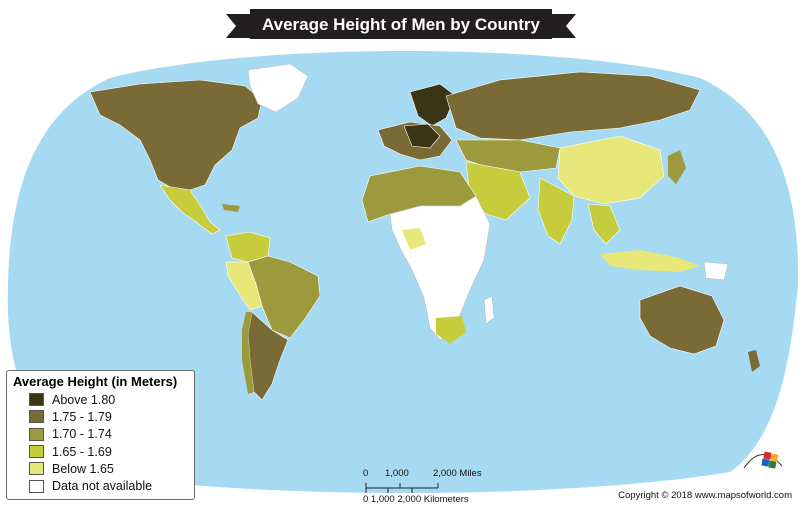 The height and width of the screenshot is (508, 800). Describe the element at coordinates (366, 473) in the screenshot. I see `scale-miles-zero: 0` at that location.